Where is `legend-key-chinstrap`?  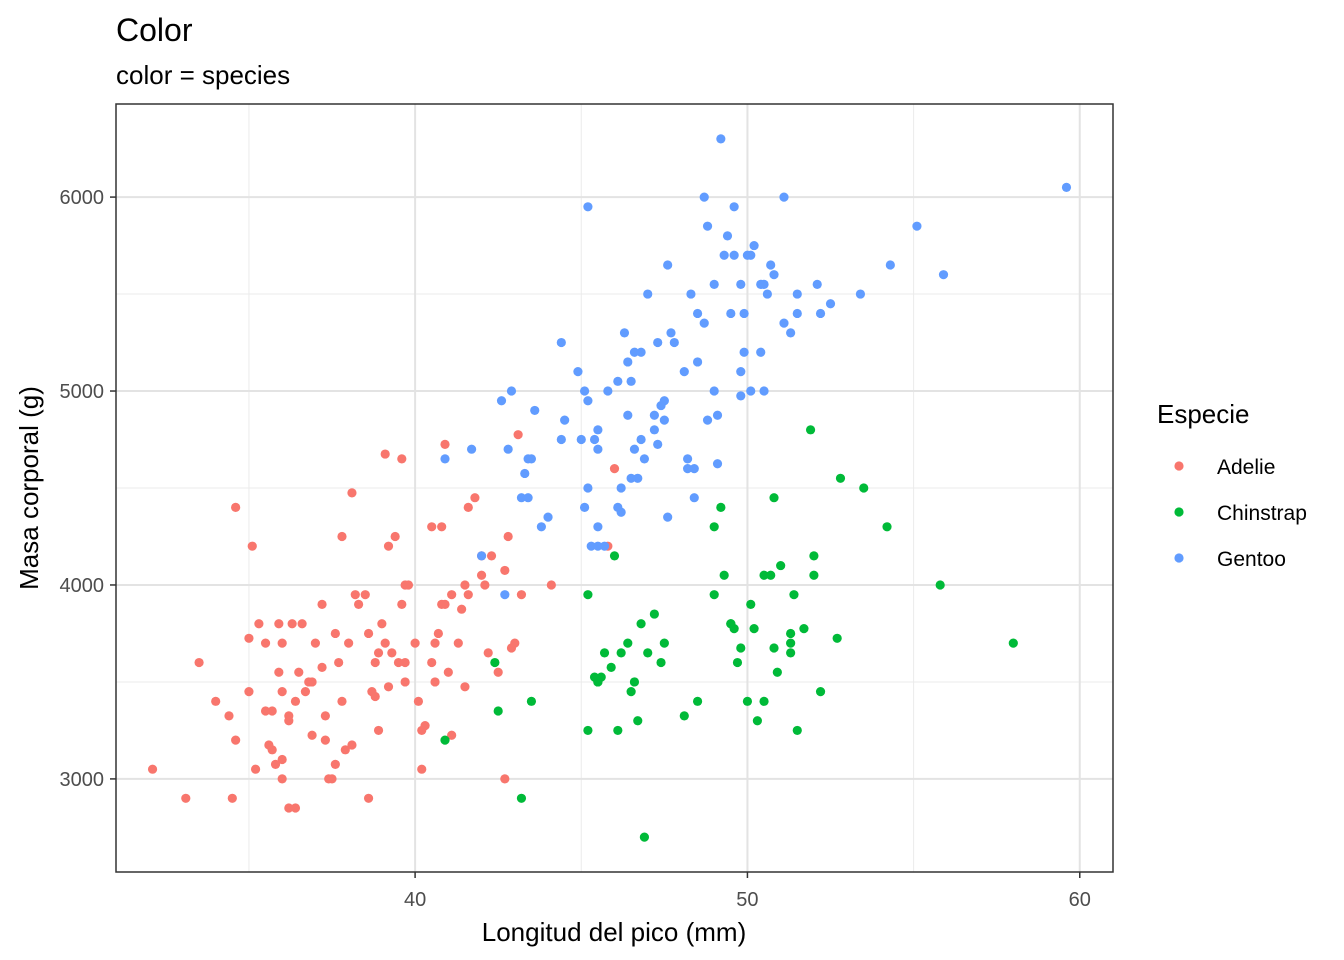
legend-key-chinstrap is located at coordinates (1179, 512).